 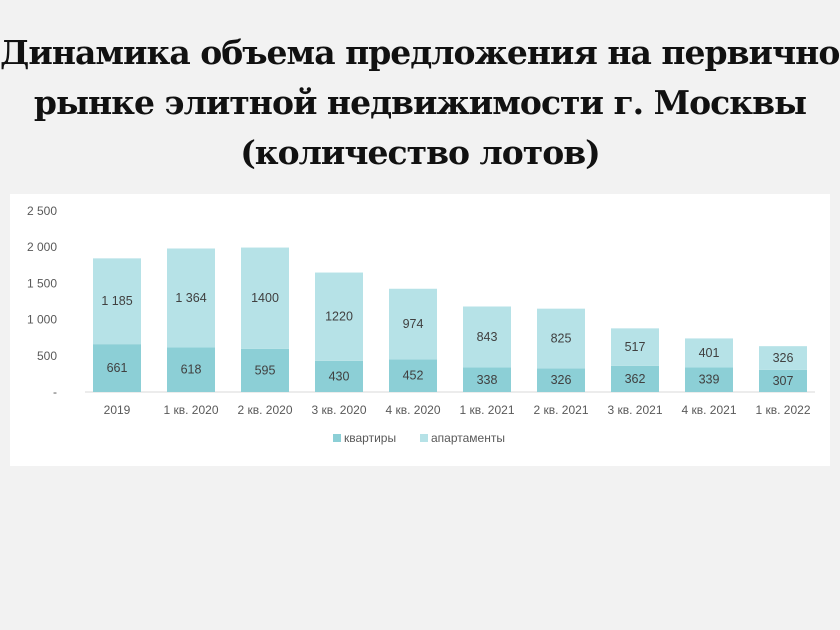 I want to click on data-label-kvartiry: 430, so click(x=339, y=376).